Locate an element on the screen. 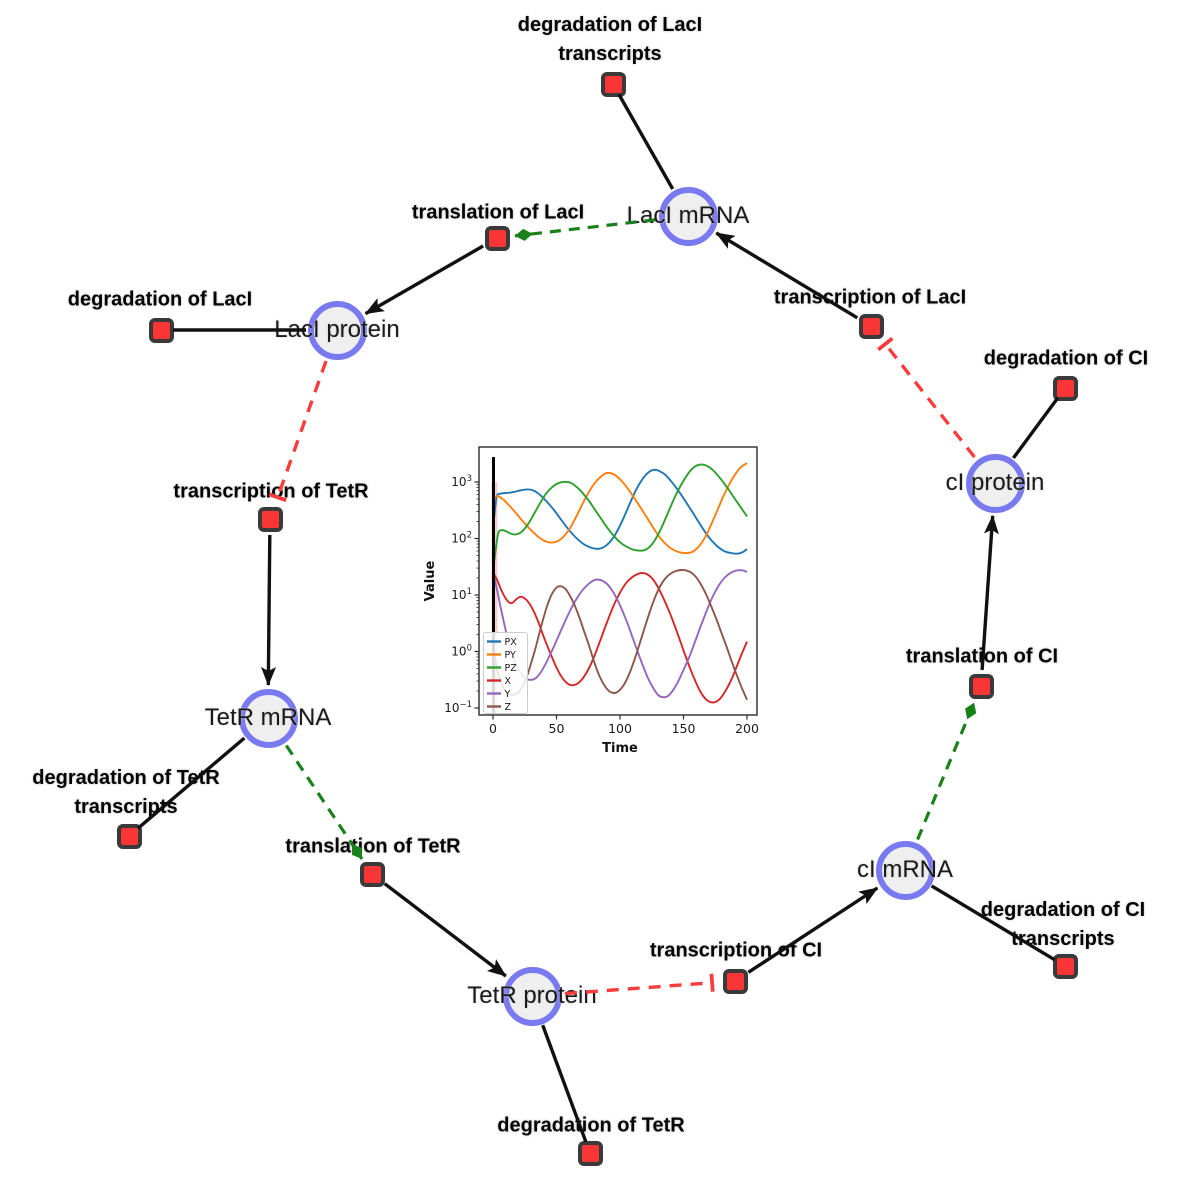 The image size is (1189, 1200). reaction-label-transl_tetr: translation of TetR is located at coordinates (372, 847).